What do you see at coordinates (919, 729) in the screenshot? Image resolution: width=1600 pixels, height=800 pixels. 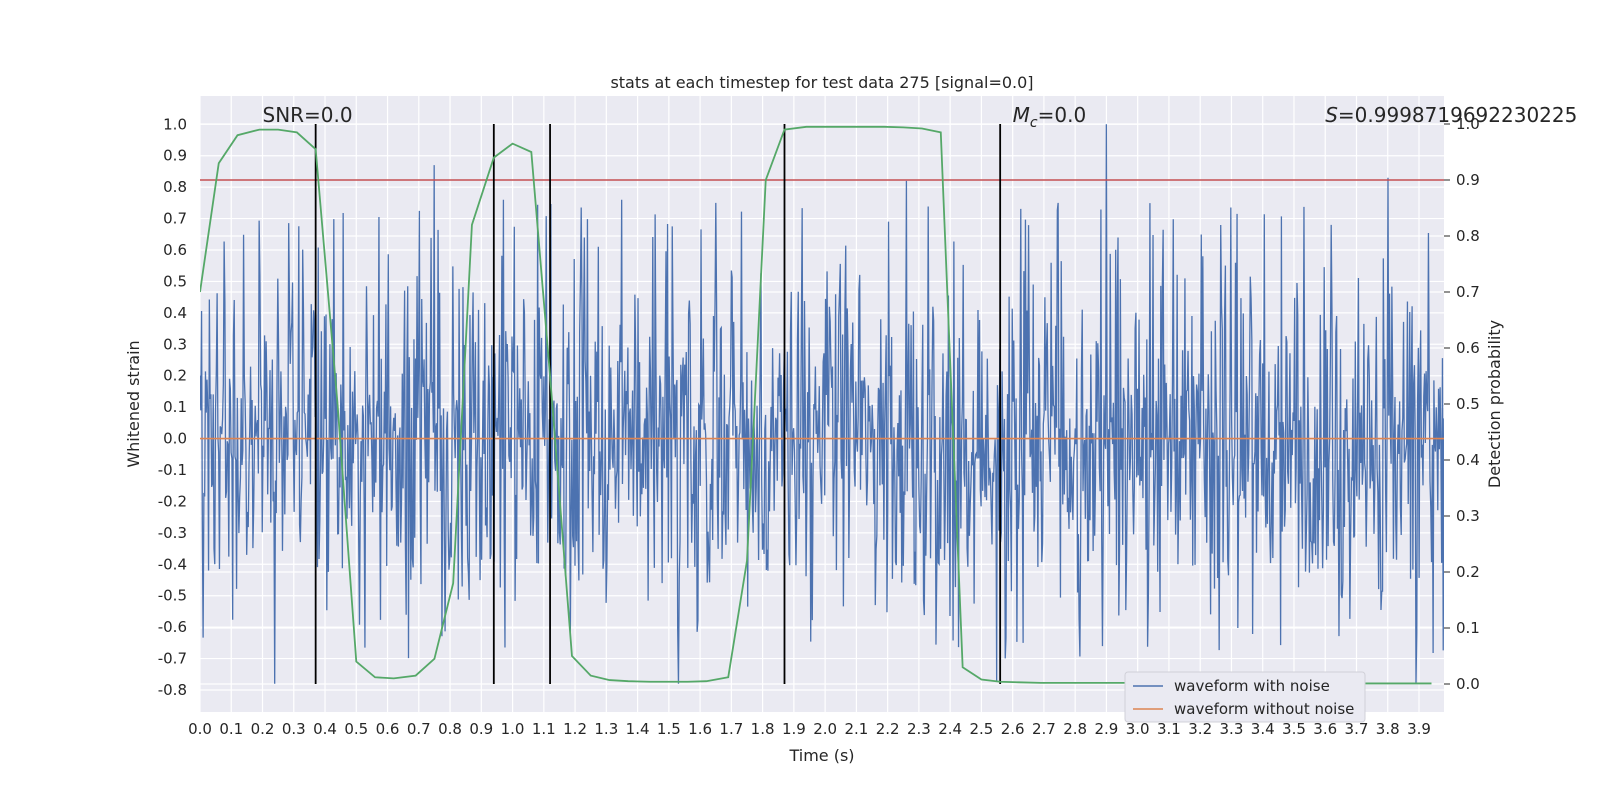 I see `x-tick-label: 2.3` at bounding box center [919, 729].